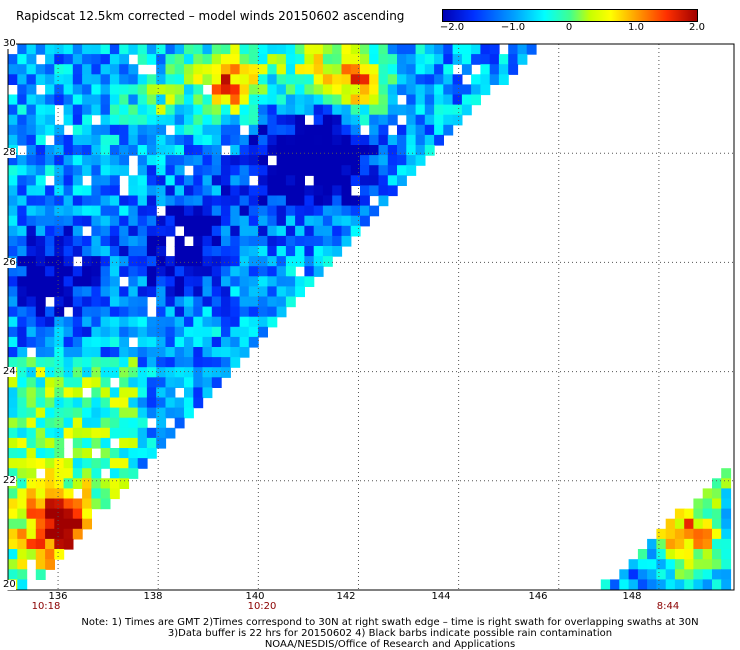 The image size is (740, 650). Describe the element at coordinates (9, 584) in the screenshot. I see `lat-tick-label: 20` at that location.